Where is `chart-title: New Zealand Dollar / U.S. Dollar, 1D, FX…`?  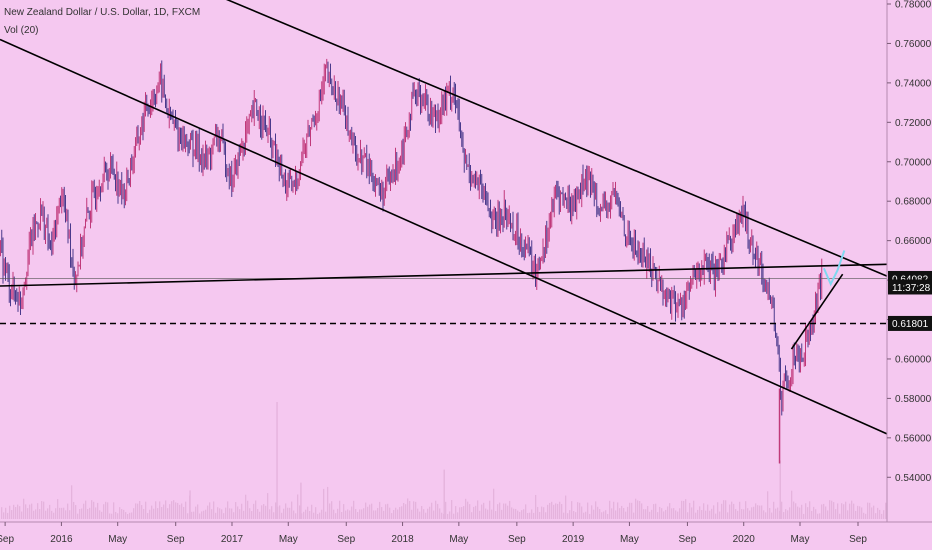 chart-title: New Zealand Dollar / U.S. Dollar, 1D, FX… is located at coordinates (102, 12).